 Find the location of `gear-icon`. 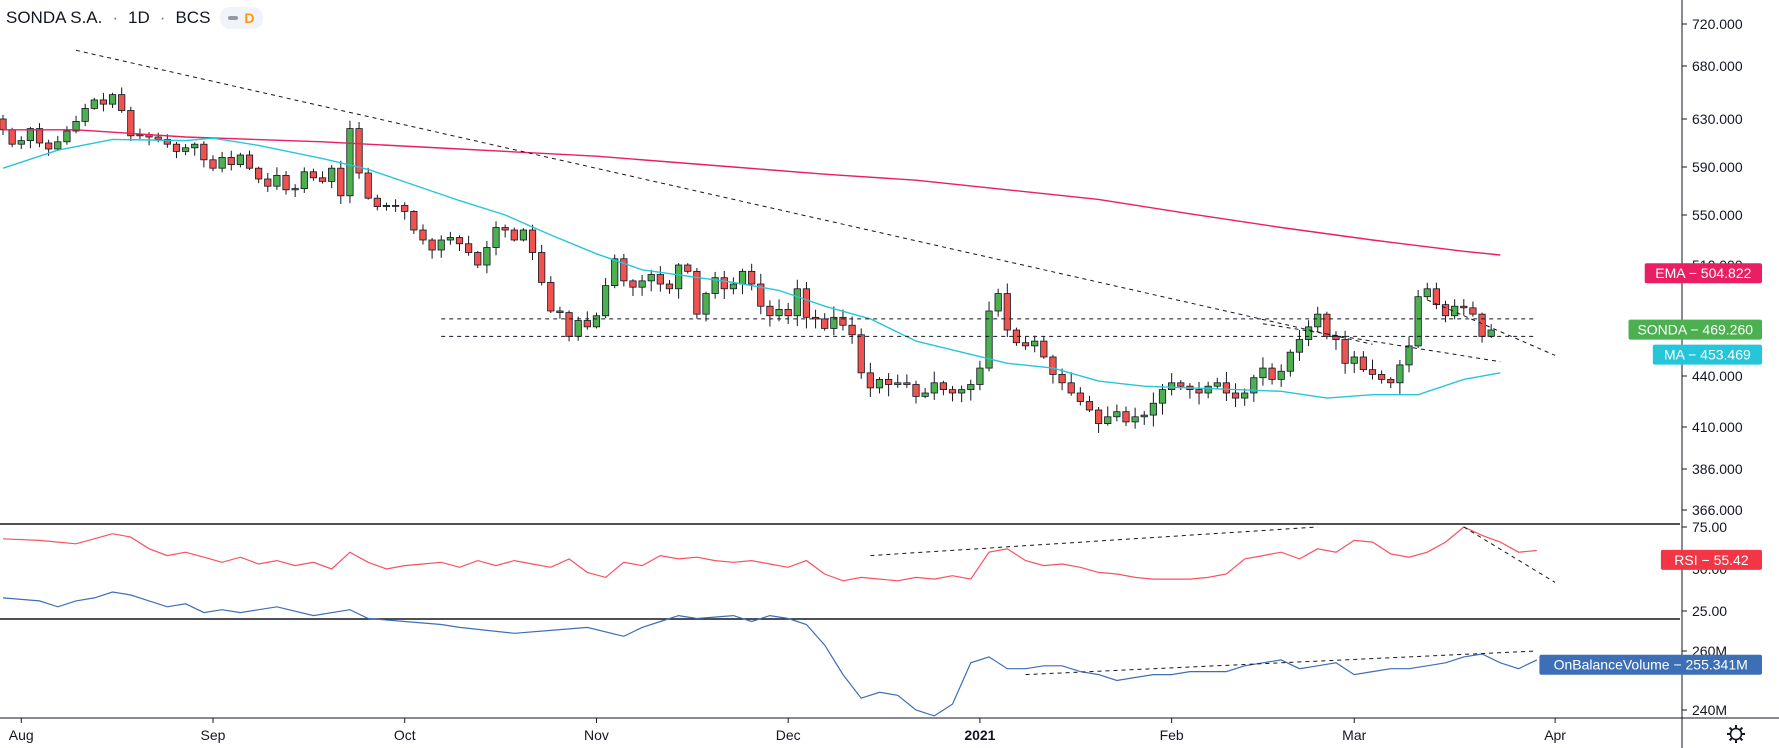

gear-icon is located at coordinates (1736, 734).